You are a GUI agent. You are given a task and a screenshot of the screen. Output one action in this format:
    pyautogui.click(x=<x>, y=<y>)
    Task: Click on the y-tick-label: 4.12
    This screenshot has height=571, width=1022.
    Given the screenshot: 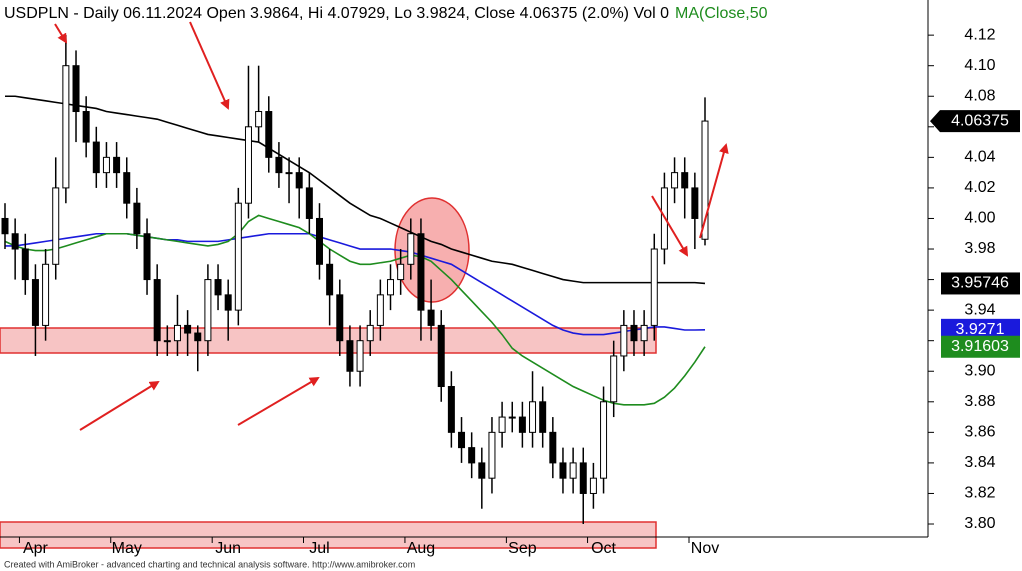 What is the action you would take?
    pyautogui.click(x=979, y=34)
    